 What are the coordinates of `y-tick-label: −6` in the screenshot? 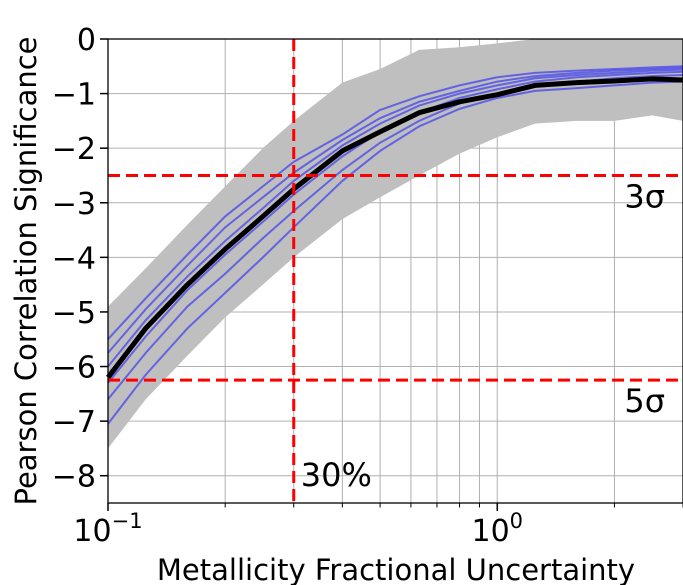 It's located at (74, 368).